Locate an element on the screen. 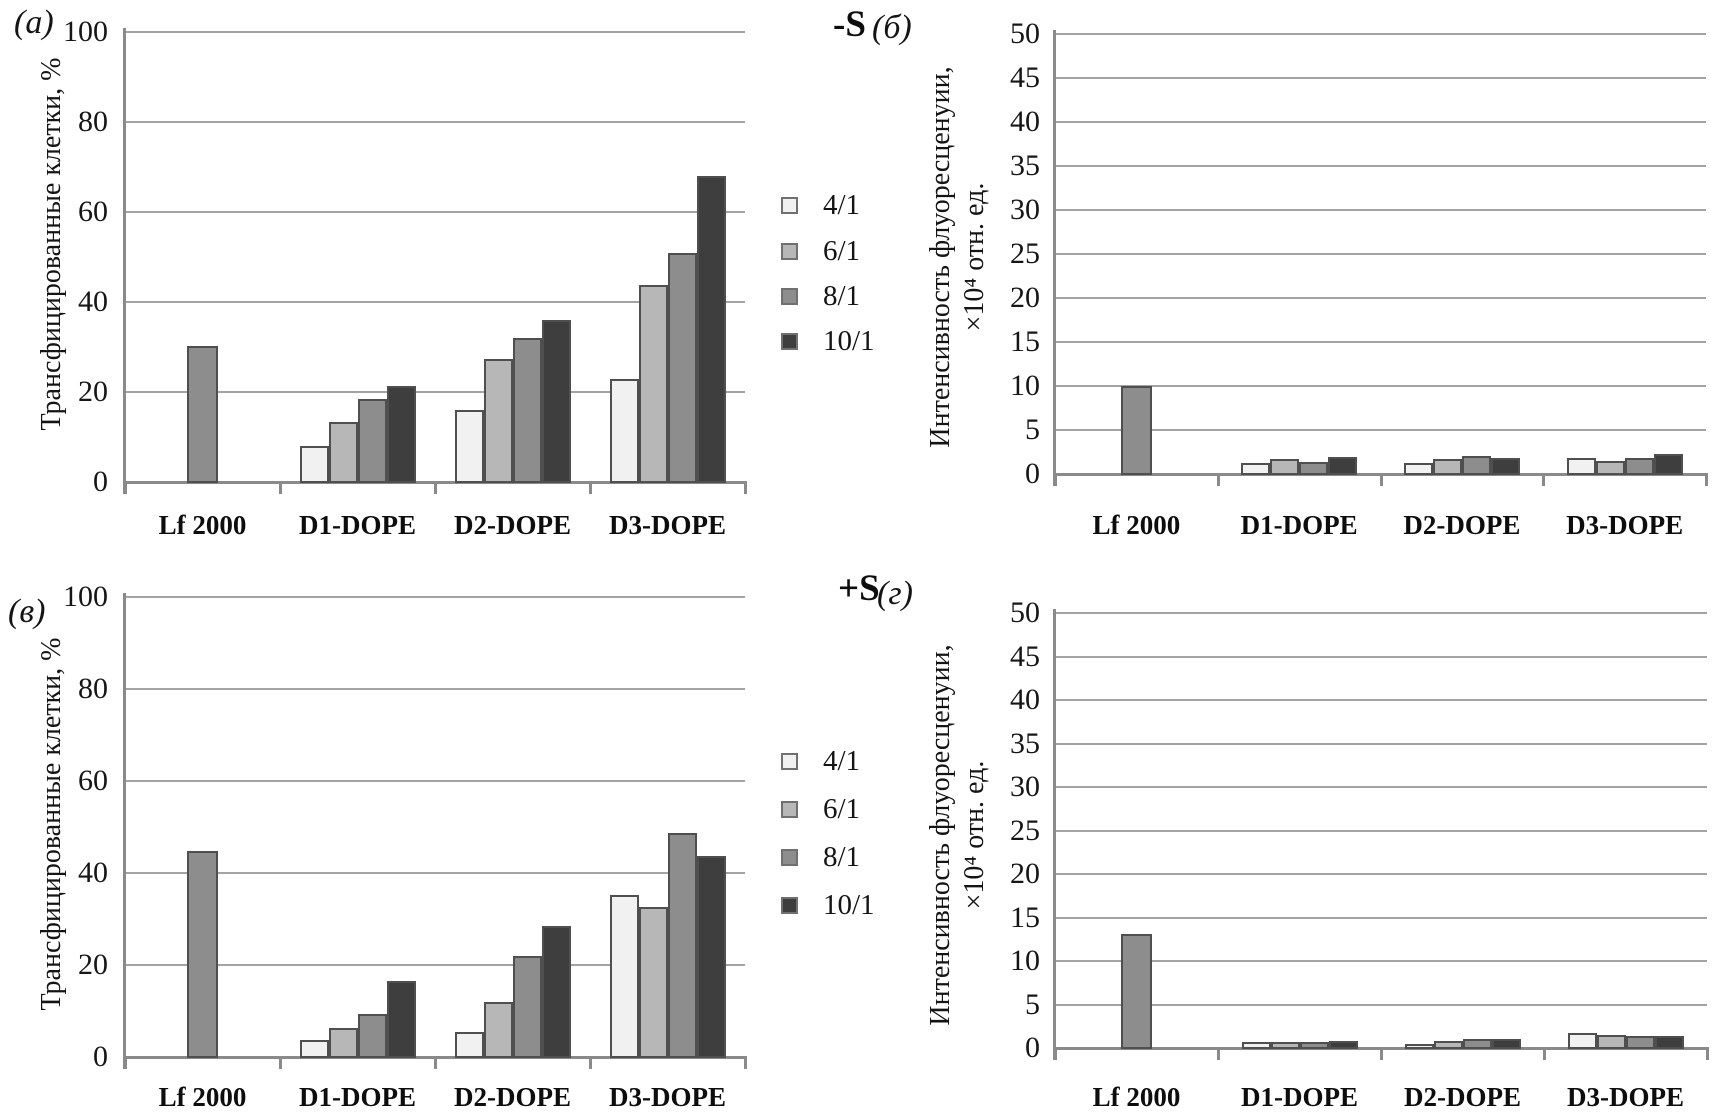 This screenshot has height=1119, width=1720. legend-item: 8/1 is located at coordinates (820, 296).